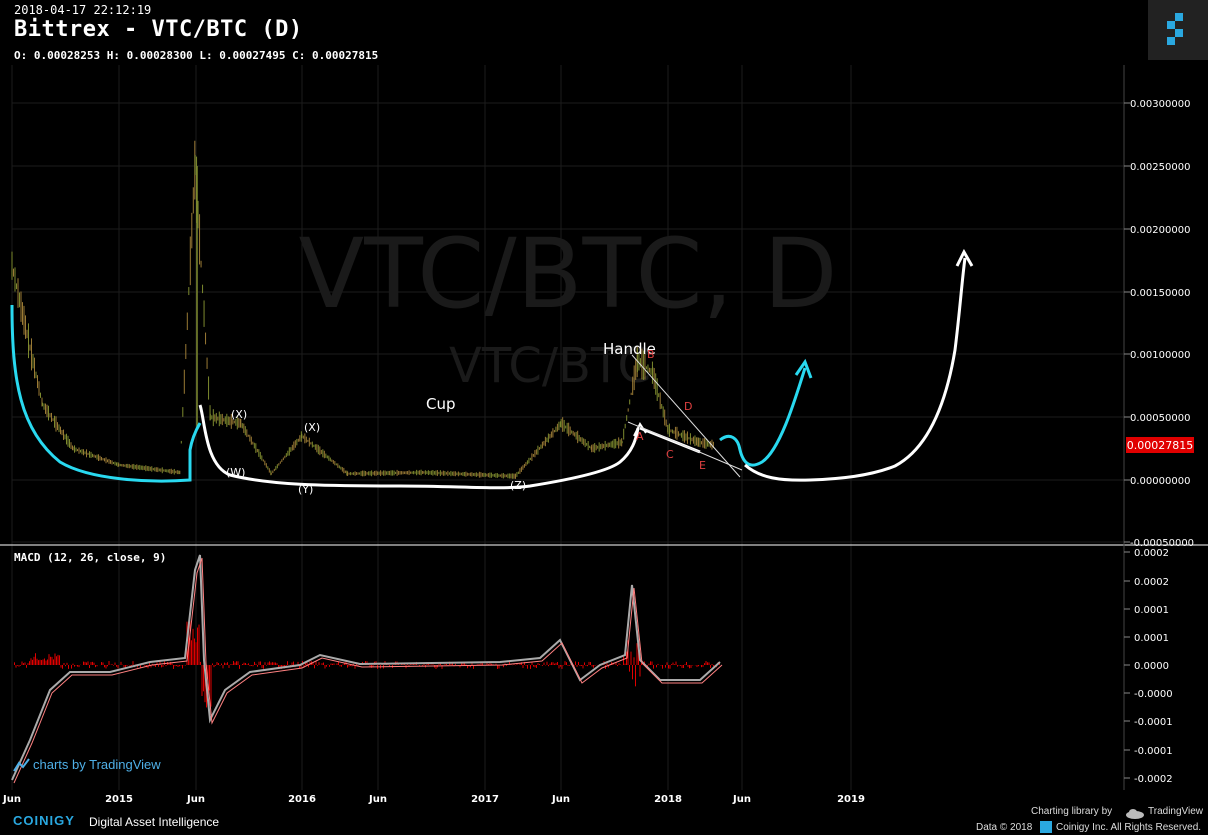  I want to click on wave-label-y: (Y), so click(305, 489).